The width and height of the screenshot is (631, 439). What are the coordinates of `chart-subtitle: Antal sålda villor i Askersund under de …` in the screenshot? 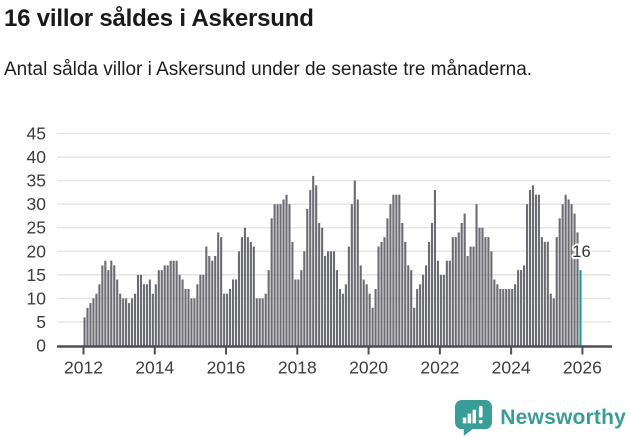 It's located at (268, 69).